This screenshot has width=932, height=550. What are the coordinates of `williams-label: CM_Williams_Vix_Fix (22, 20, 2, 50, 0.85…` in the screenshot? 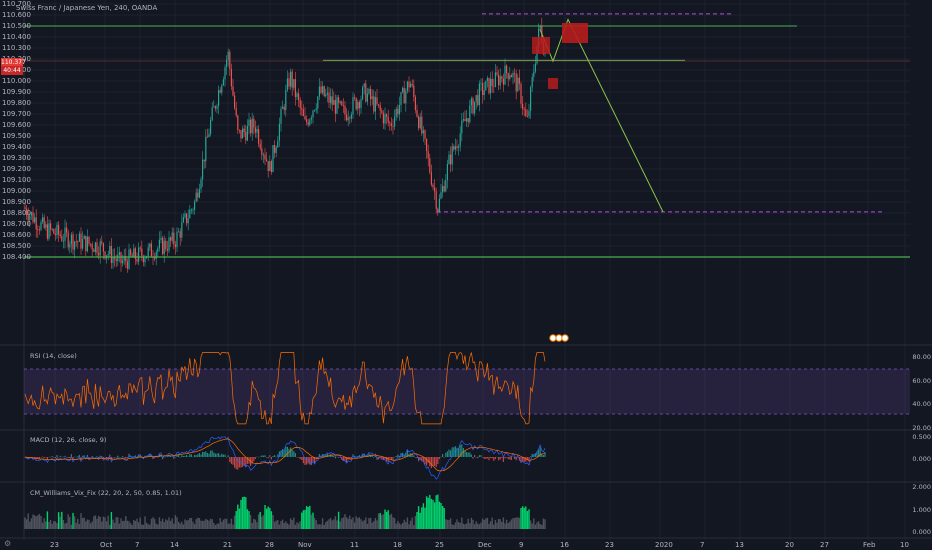 It's located at (106, 493).